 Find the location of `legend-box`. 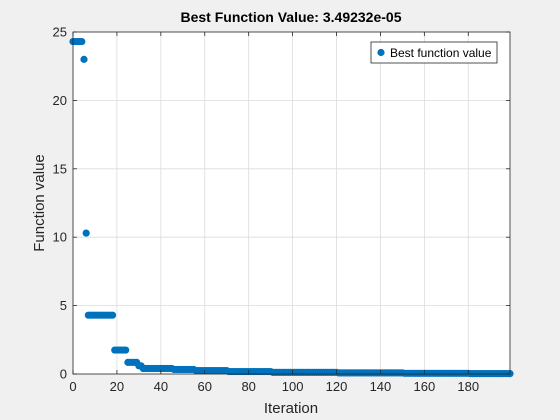

legend-box is located at coordinates (434, 52).